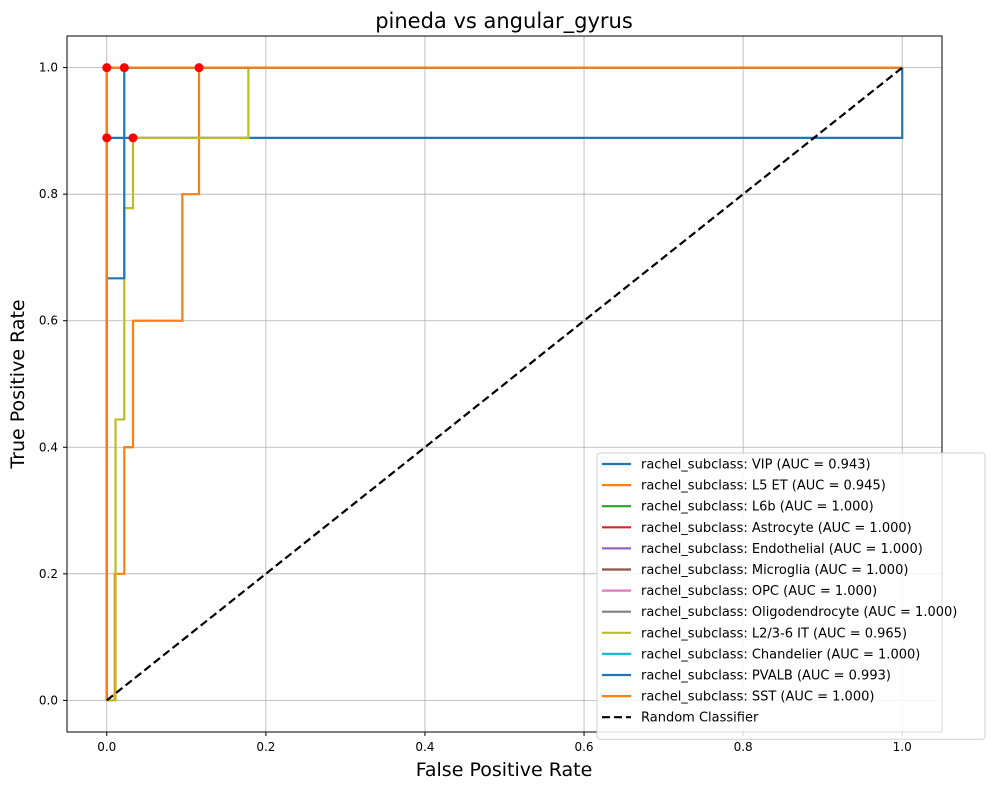 The height and width of the screenshot is (790, 994). What do you see at coordinates (48, 194) in the screenshot?
I see `y-tick-label: 0.8` at bounding box center [48, 194].